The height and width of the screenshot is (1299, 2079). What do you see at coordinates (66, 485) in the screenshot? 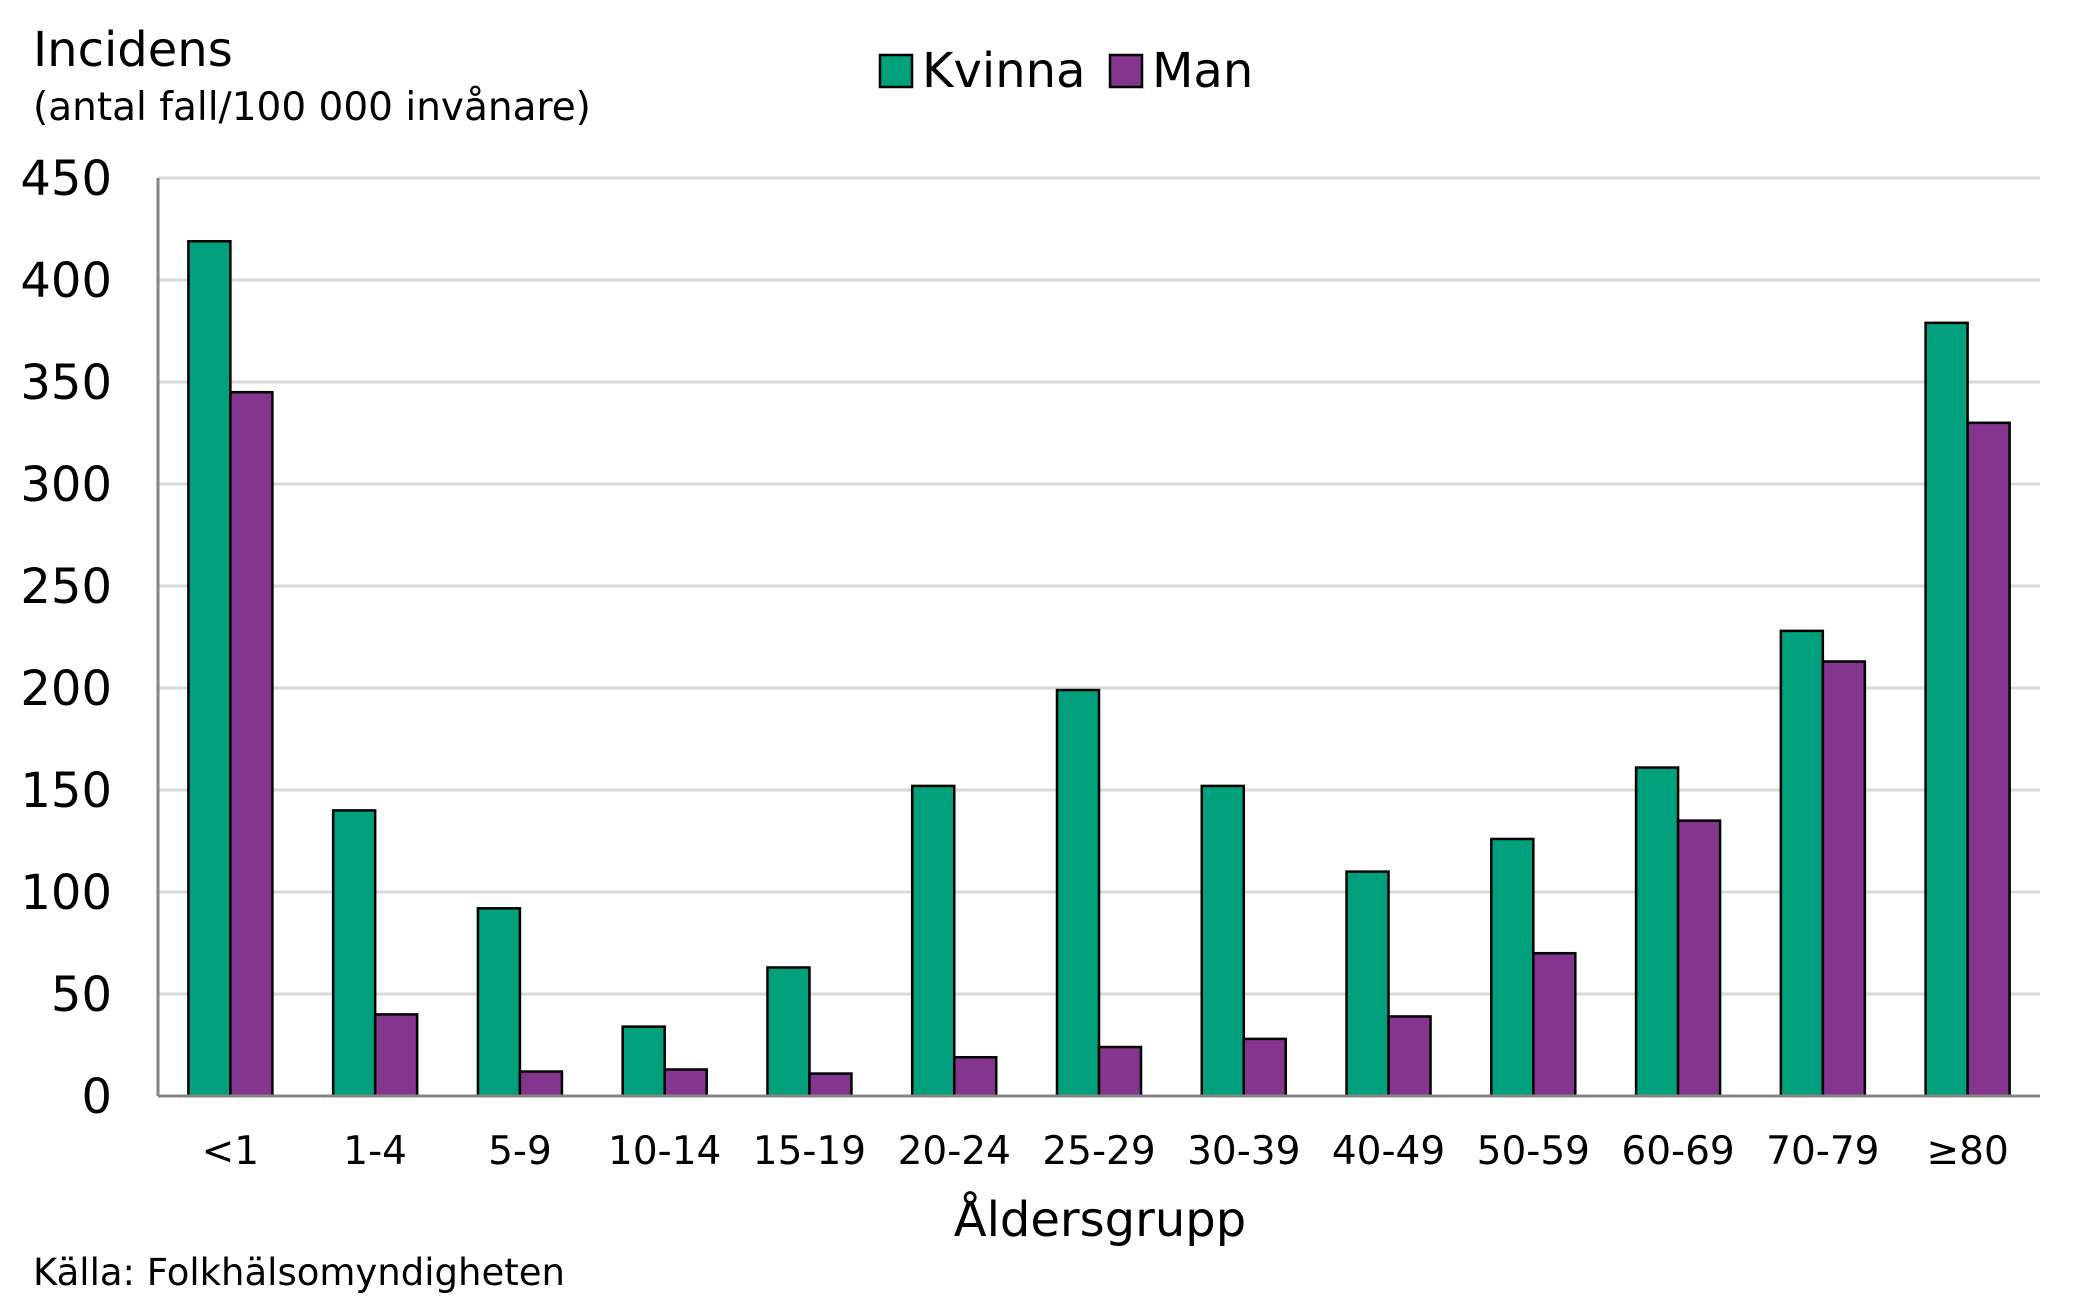
I see `y-tick-label: 300` at bounding box center [66, 485].